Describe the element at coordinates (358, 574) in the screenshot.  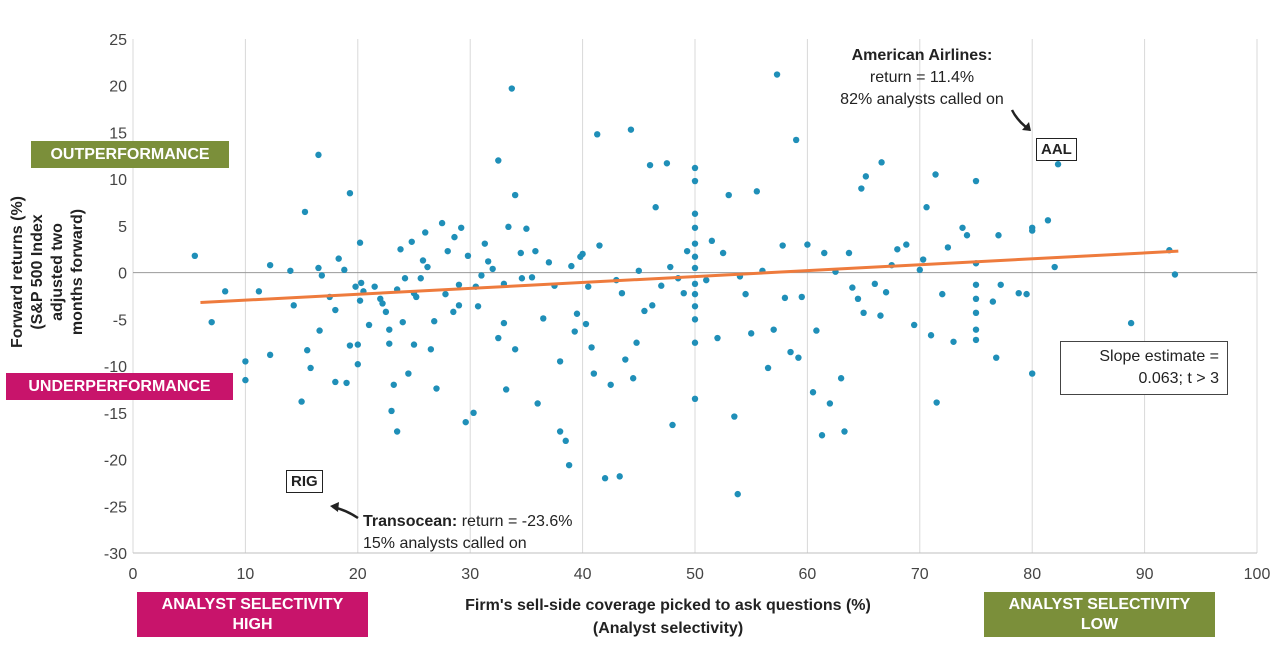
I see `x-tick-label: 20` at that location.